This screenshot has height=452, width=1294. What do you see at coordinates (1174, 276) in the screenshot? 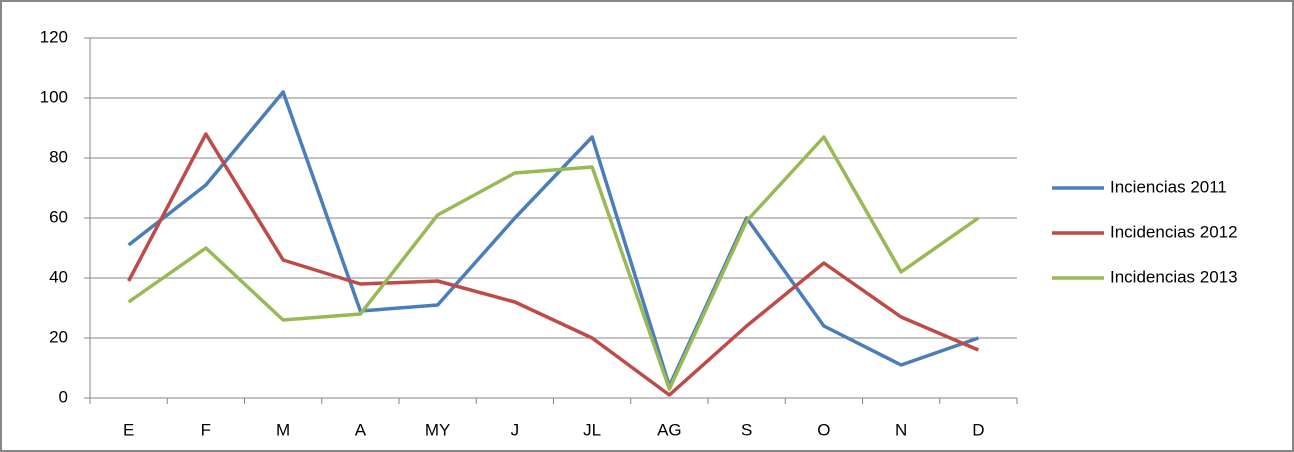
I see `legend-label: Incidencias 2013` at bounding box center [1174, 276].